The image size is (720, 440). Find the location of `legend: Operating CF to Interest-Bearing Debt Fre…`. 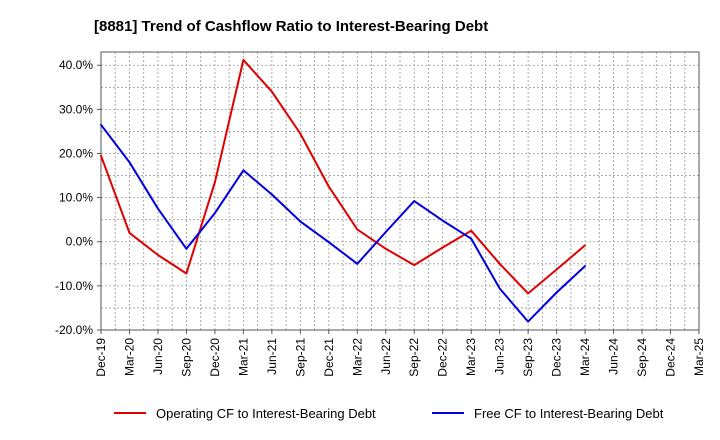

legend: Operating CF to Interest-Bearing Debt Fre… is located at coordinates (389, 413).